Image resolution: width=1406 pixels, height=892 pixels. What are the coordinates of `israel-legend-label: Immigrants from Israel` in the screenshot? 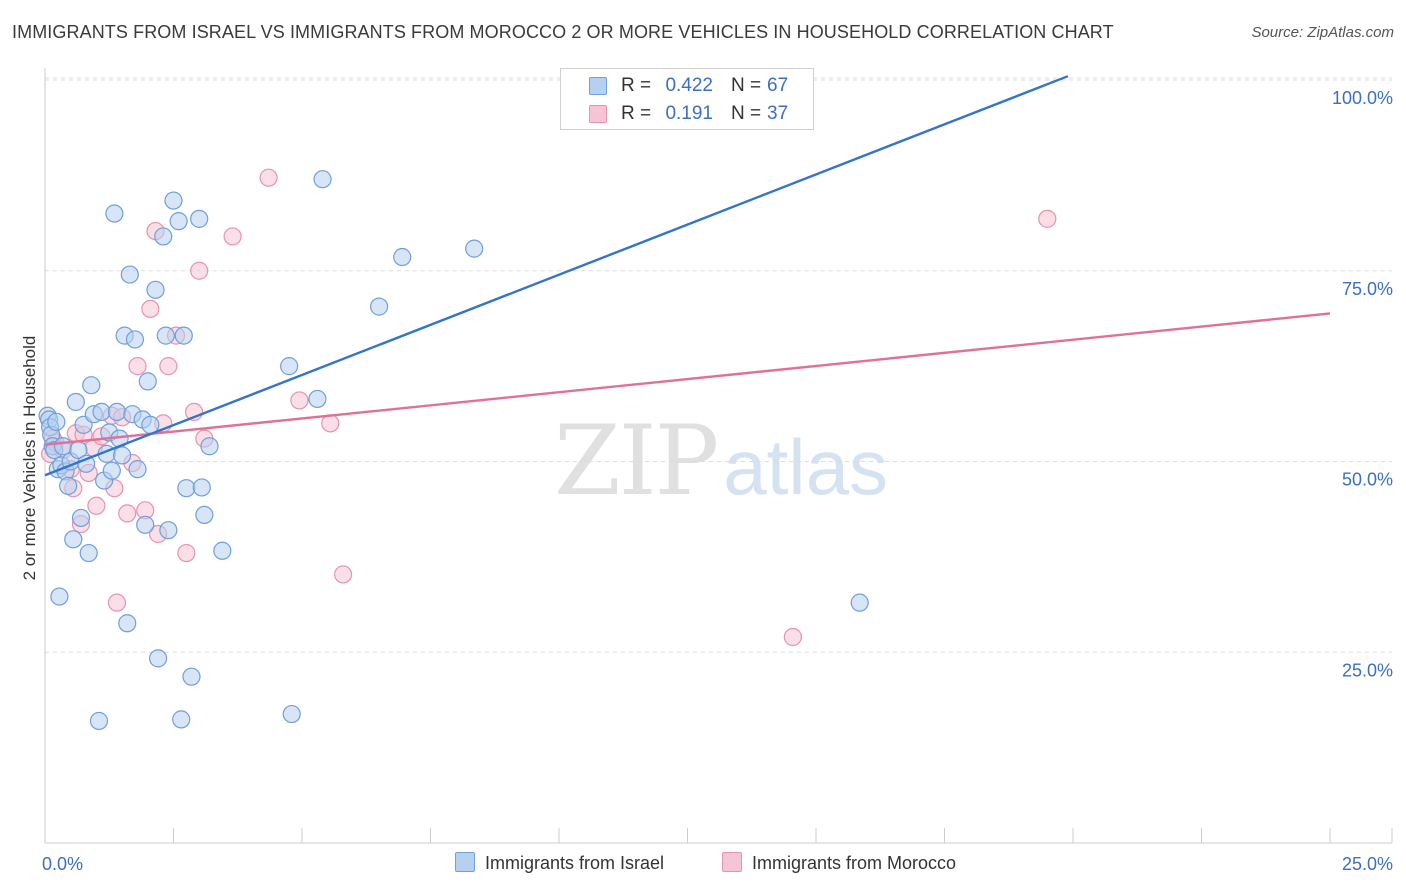 It's located at (575, 863).